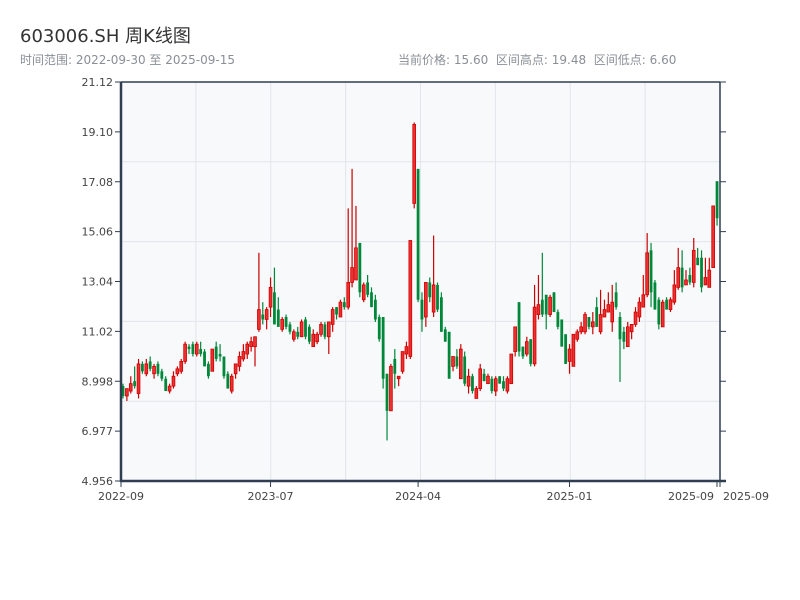  What do you see at coordinates (105, 36) in the screenshot?
I see `page-title: 603006.SH 周K线图` at bounding box center [105, 36].